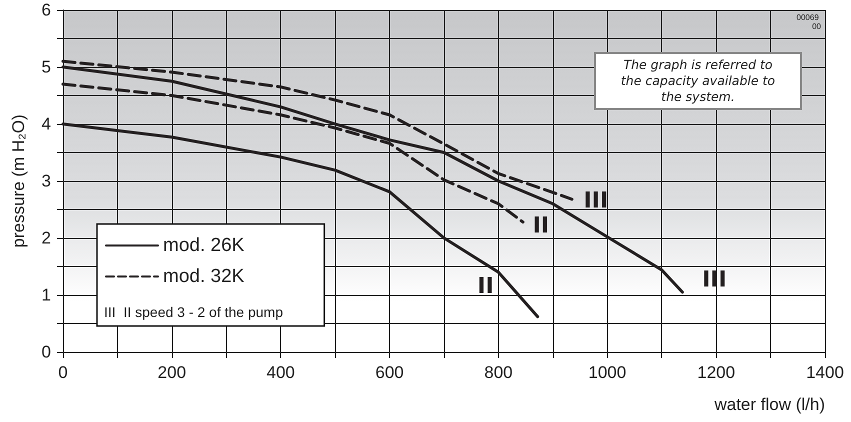 This screenshot has width=851, height=422. What do you see at coordinates (18, 181) in the screenshot?
I see `y-axis-title: pressure (m H₂O)` at bounding box center [18, 181].